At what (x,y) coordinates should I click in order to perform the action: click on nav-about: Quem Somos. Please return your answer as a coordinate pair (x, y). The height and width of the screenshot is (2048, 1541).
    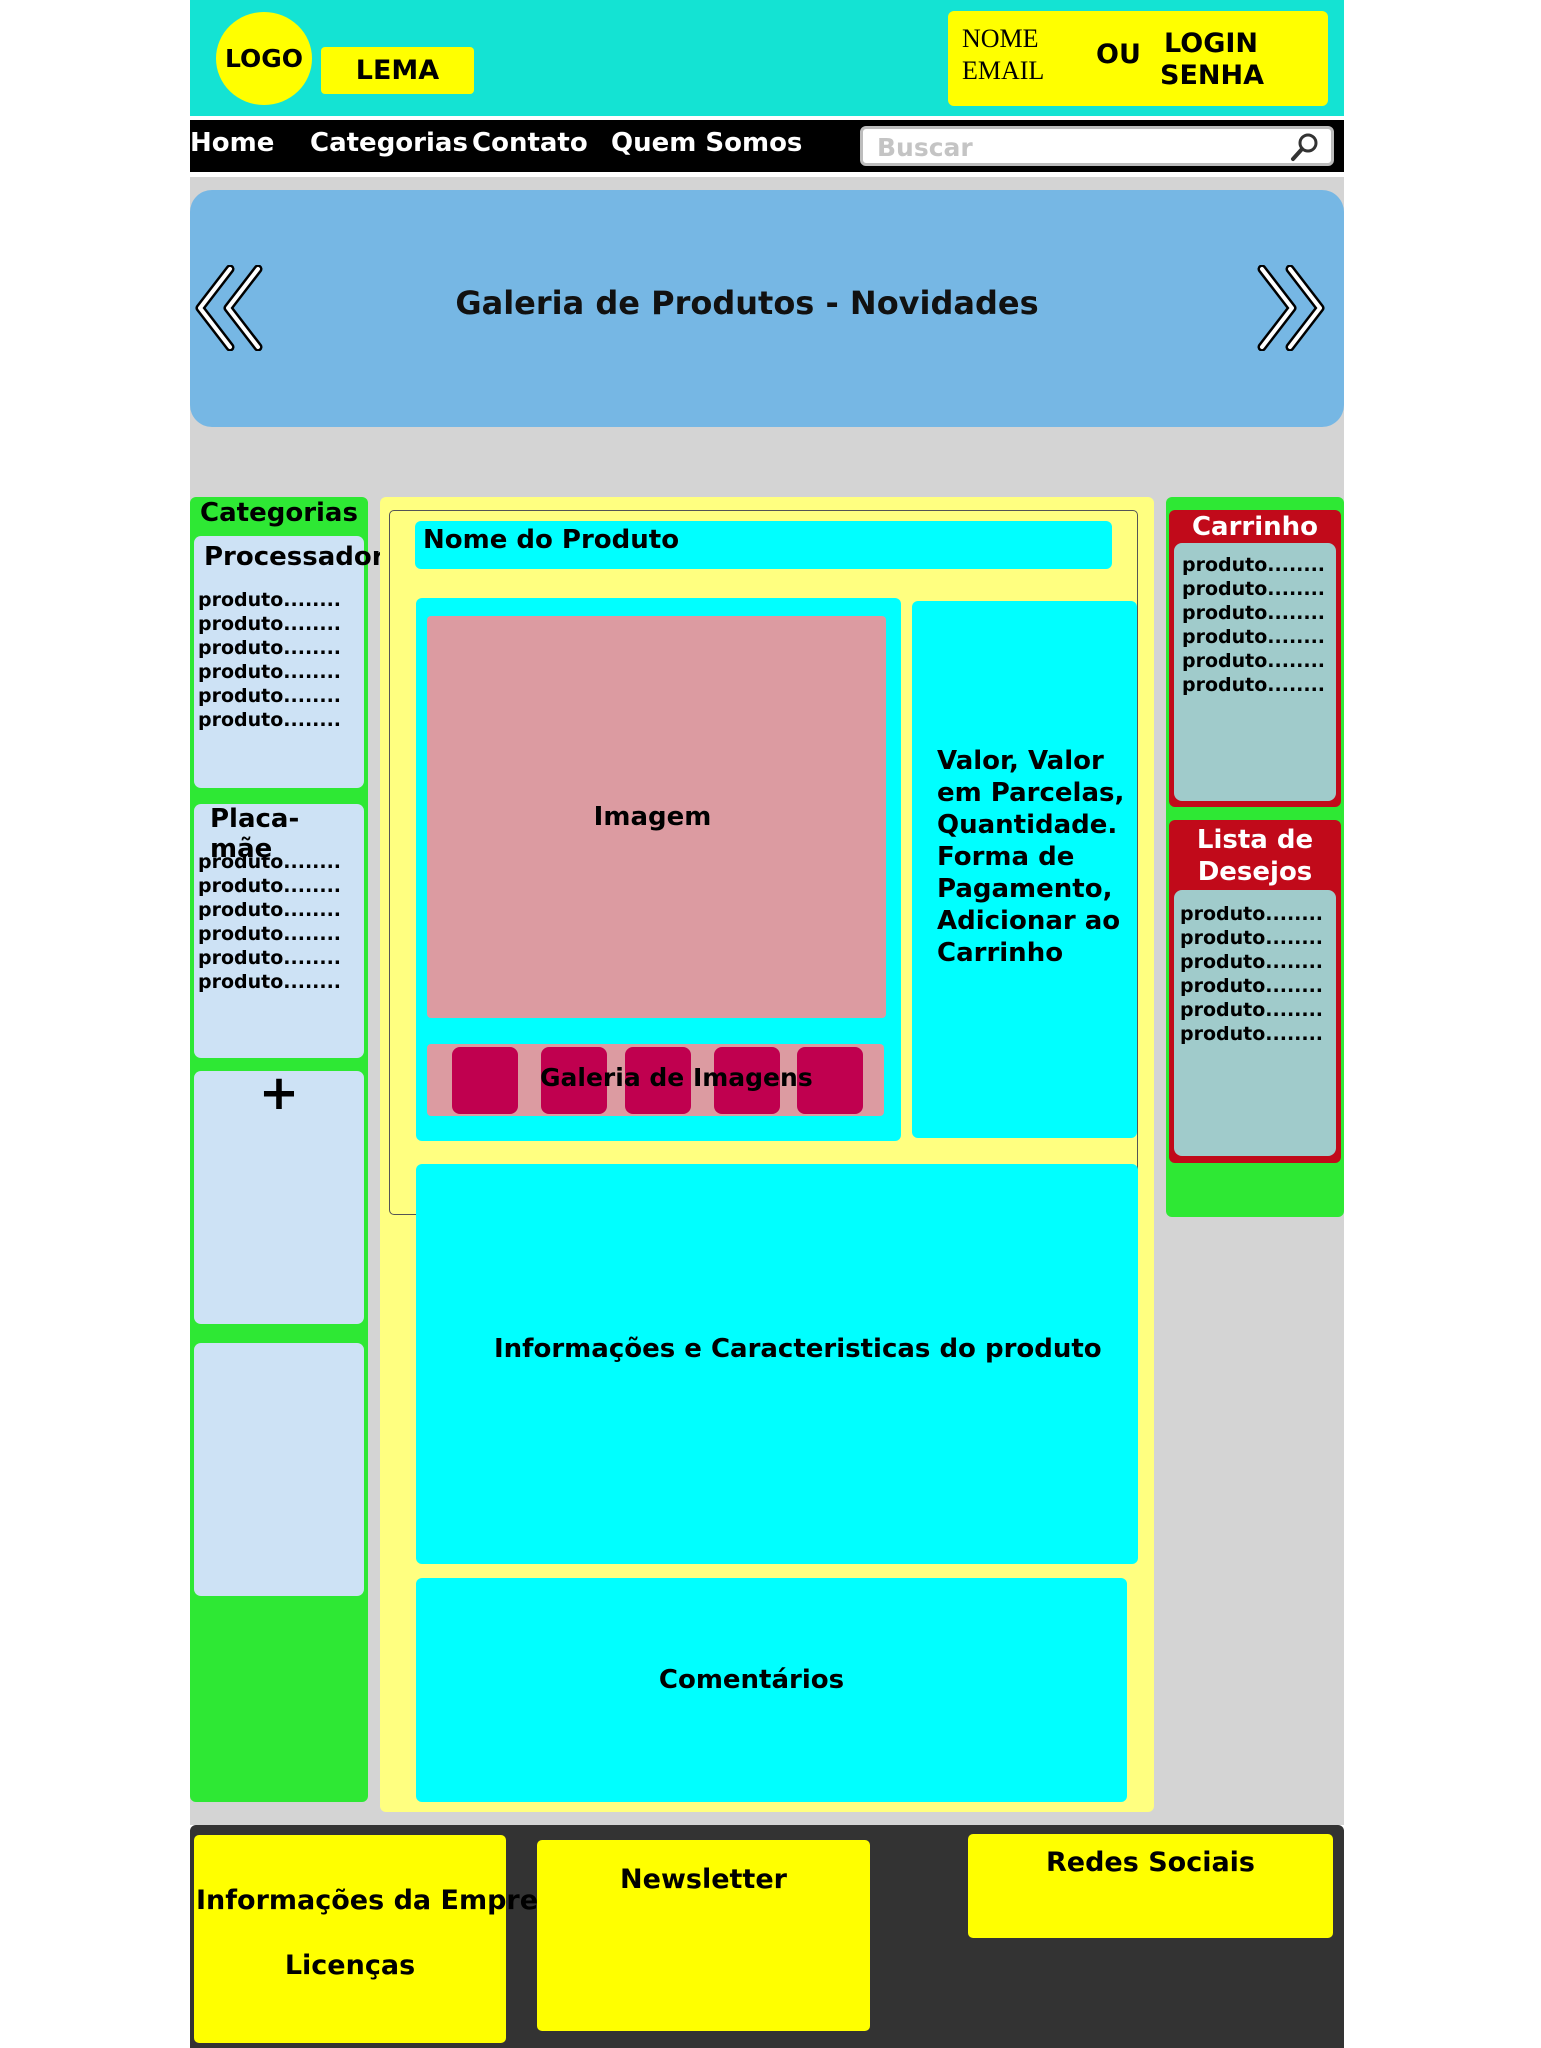
    Looking at the image, I should click on (707, 143).